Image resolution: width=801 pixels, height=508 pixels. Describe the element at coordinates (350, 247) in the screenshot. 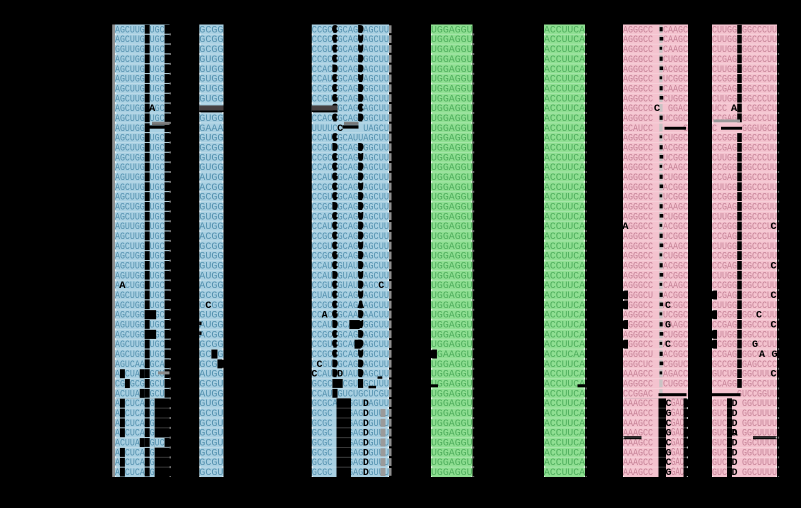

I see `svg-text: CCGUCGCAGCAGCUU` at that location.